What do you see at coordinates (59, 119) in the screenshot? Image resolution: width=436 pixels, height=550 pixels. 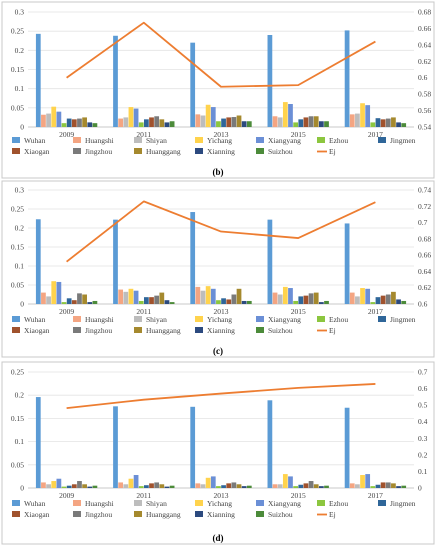 I see `bar-xiangyang-2009` at bounding box center [59, 119].